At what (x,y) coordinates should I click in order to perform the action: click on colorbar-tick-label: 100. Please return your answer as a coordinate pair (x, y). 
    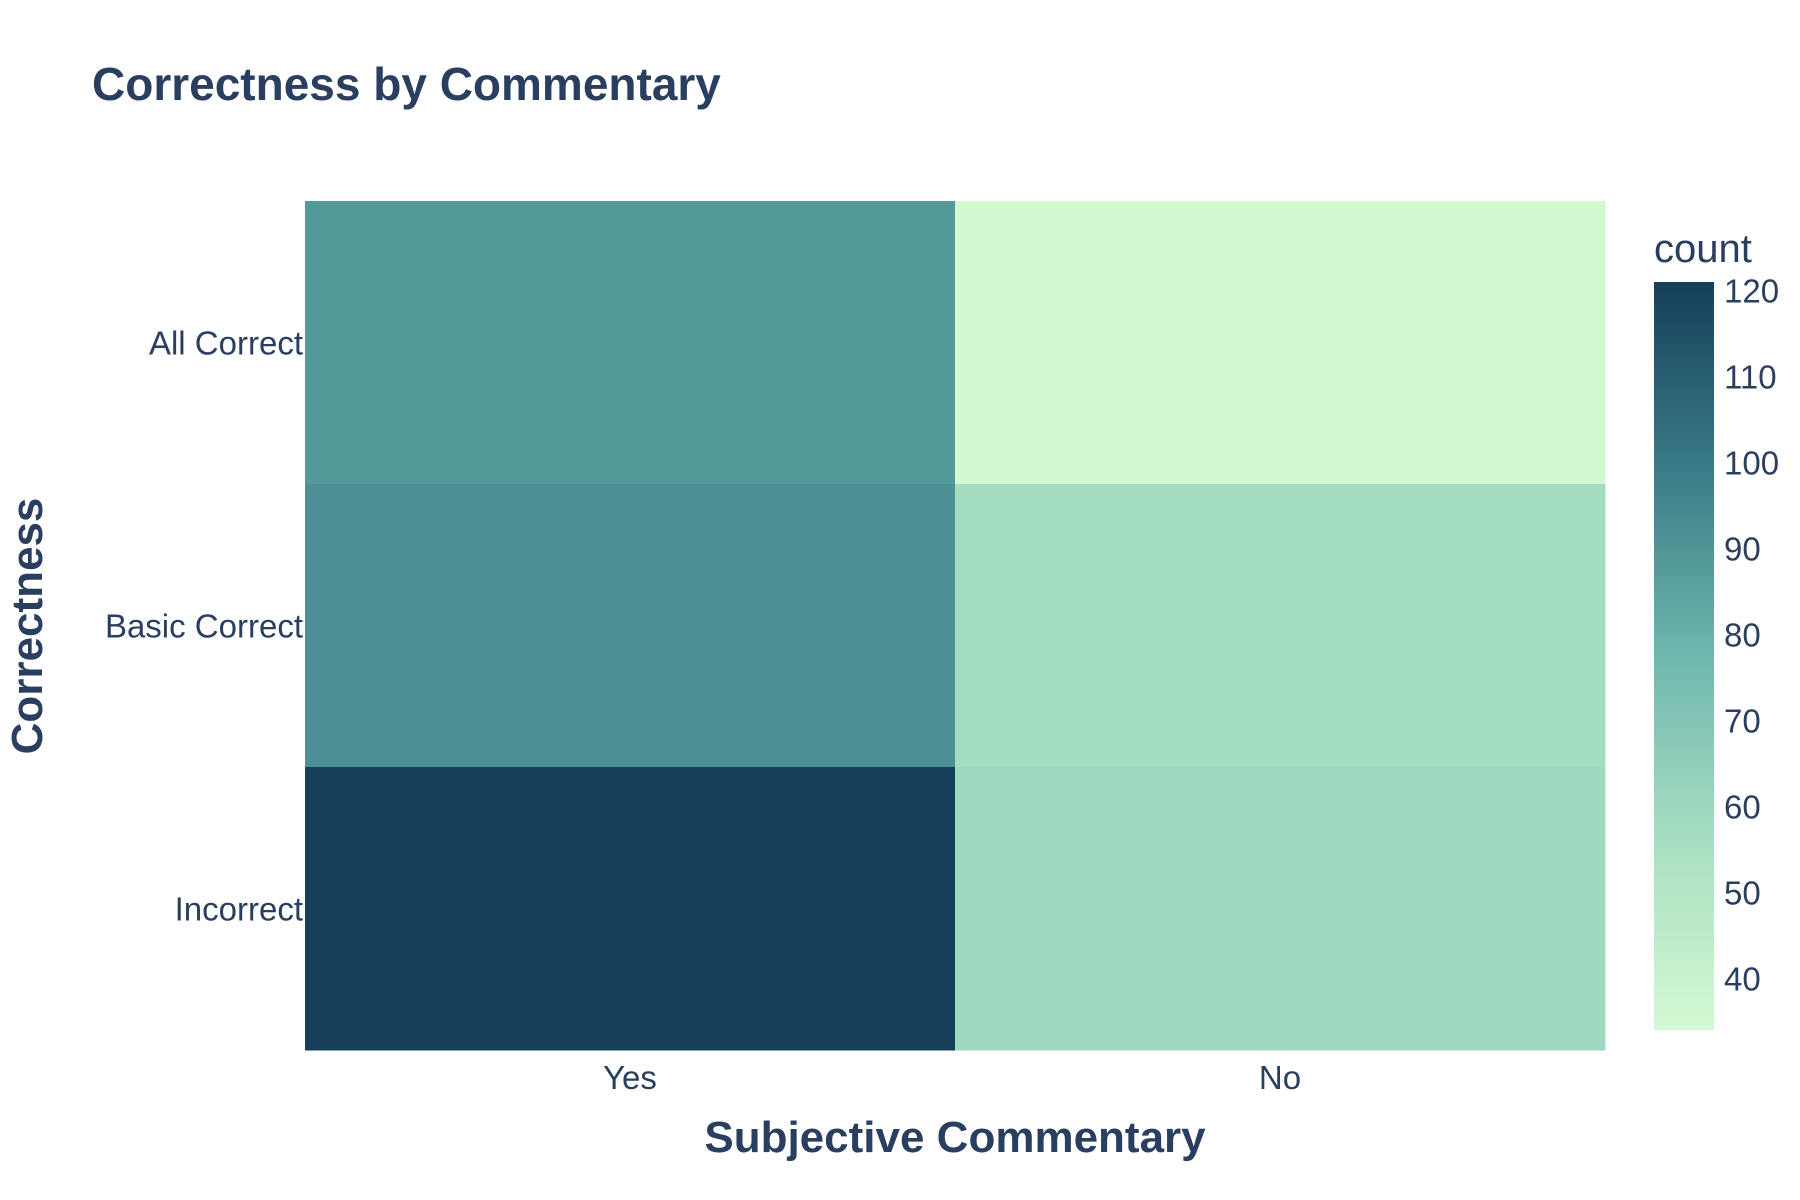
    Looking at the image, I should click on (1751, 463).